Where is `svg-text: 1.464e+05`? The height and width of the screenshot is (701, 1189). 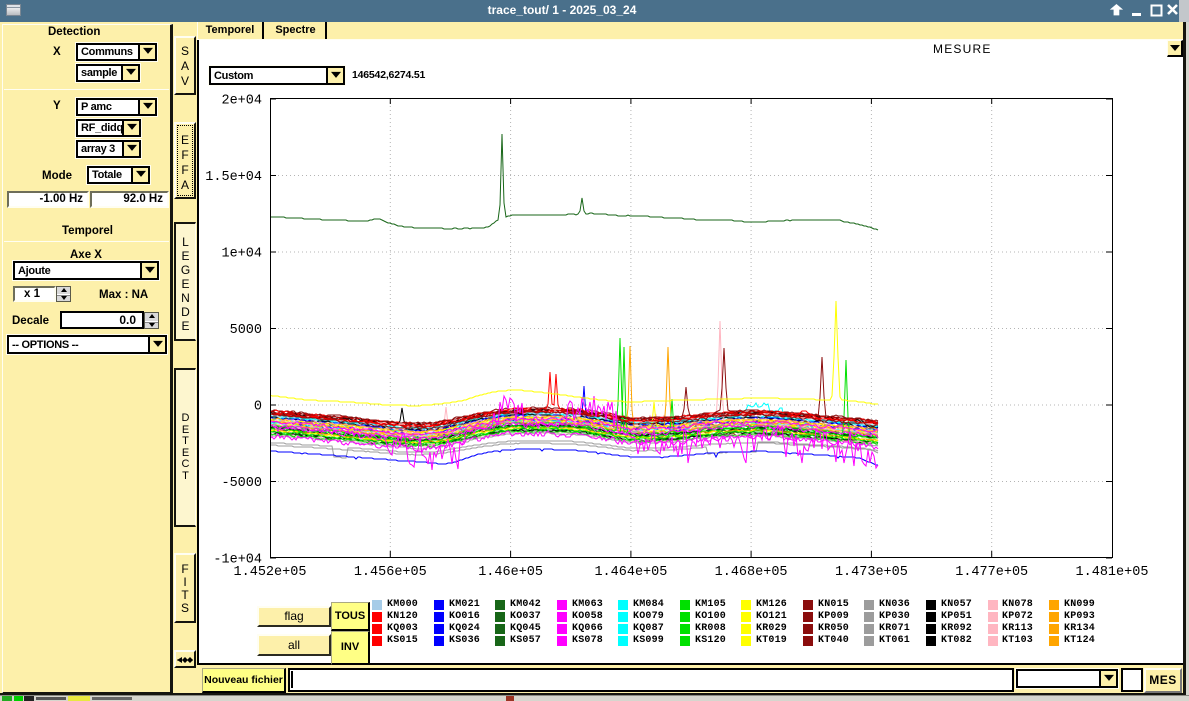
svg-text: 1.464e+05 is located at coordinates (630, 572).